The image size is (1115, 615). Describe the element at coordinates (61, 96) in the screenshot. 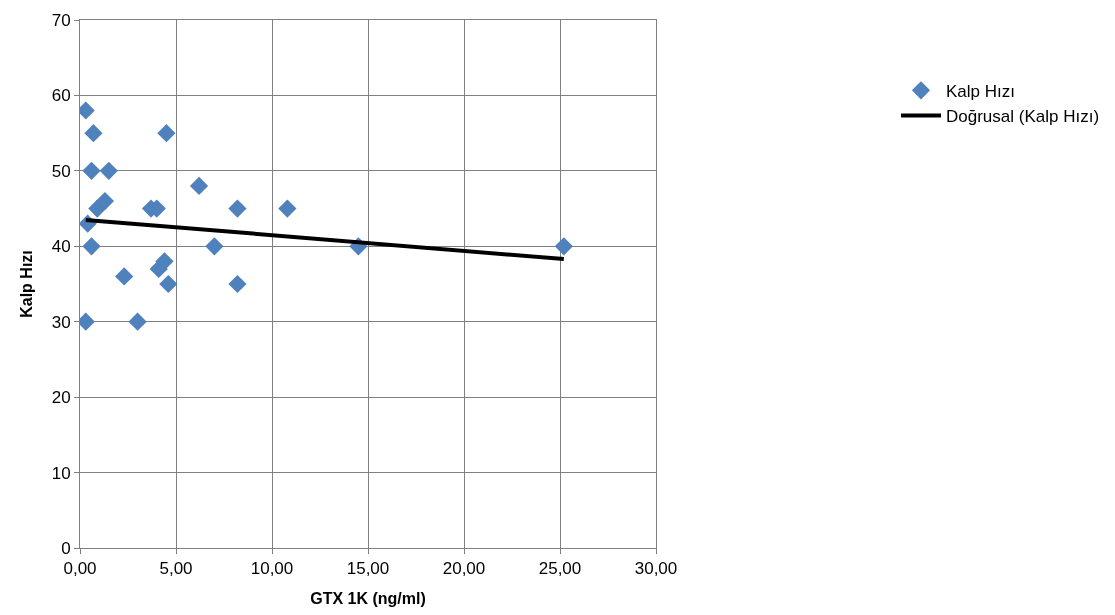

I see `y-tick-label: 60` at that location.